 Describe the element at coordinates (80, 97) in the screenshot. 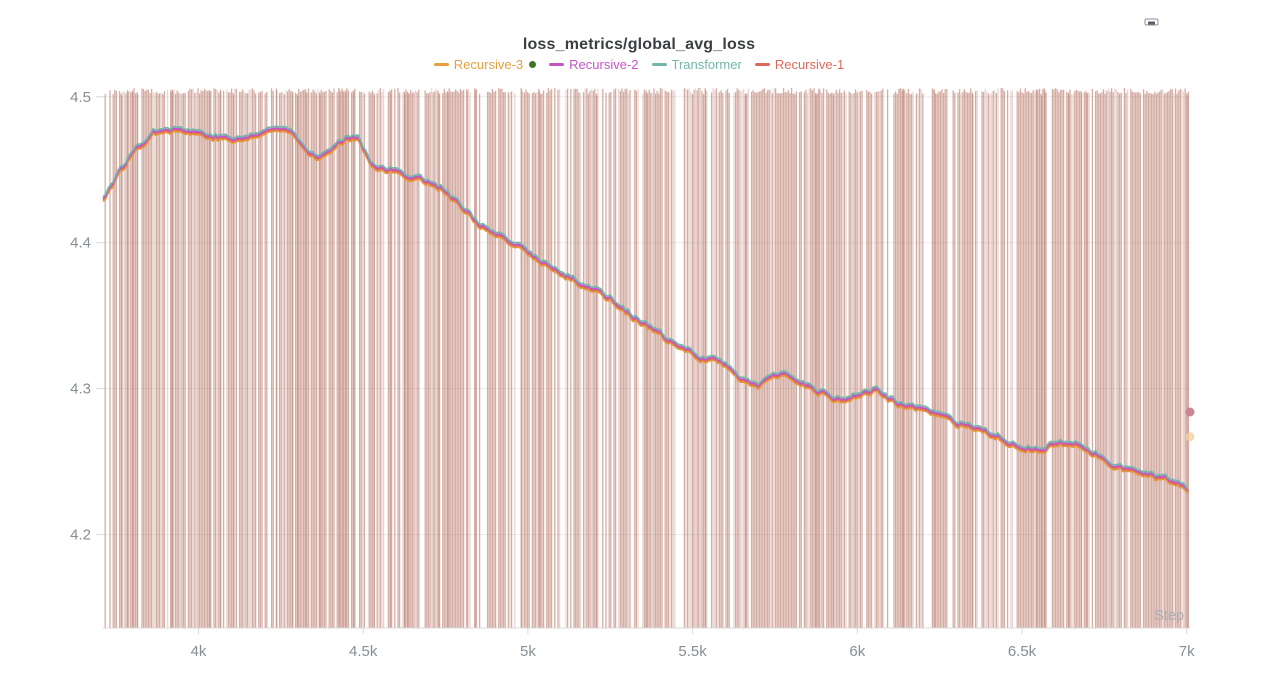

I see `y-tick-label: 4.5` at that location.